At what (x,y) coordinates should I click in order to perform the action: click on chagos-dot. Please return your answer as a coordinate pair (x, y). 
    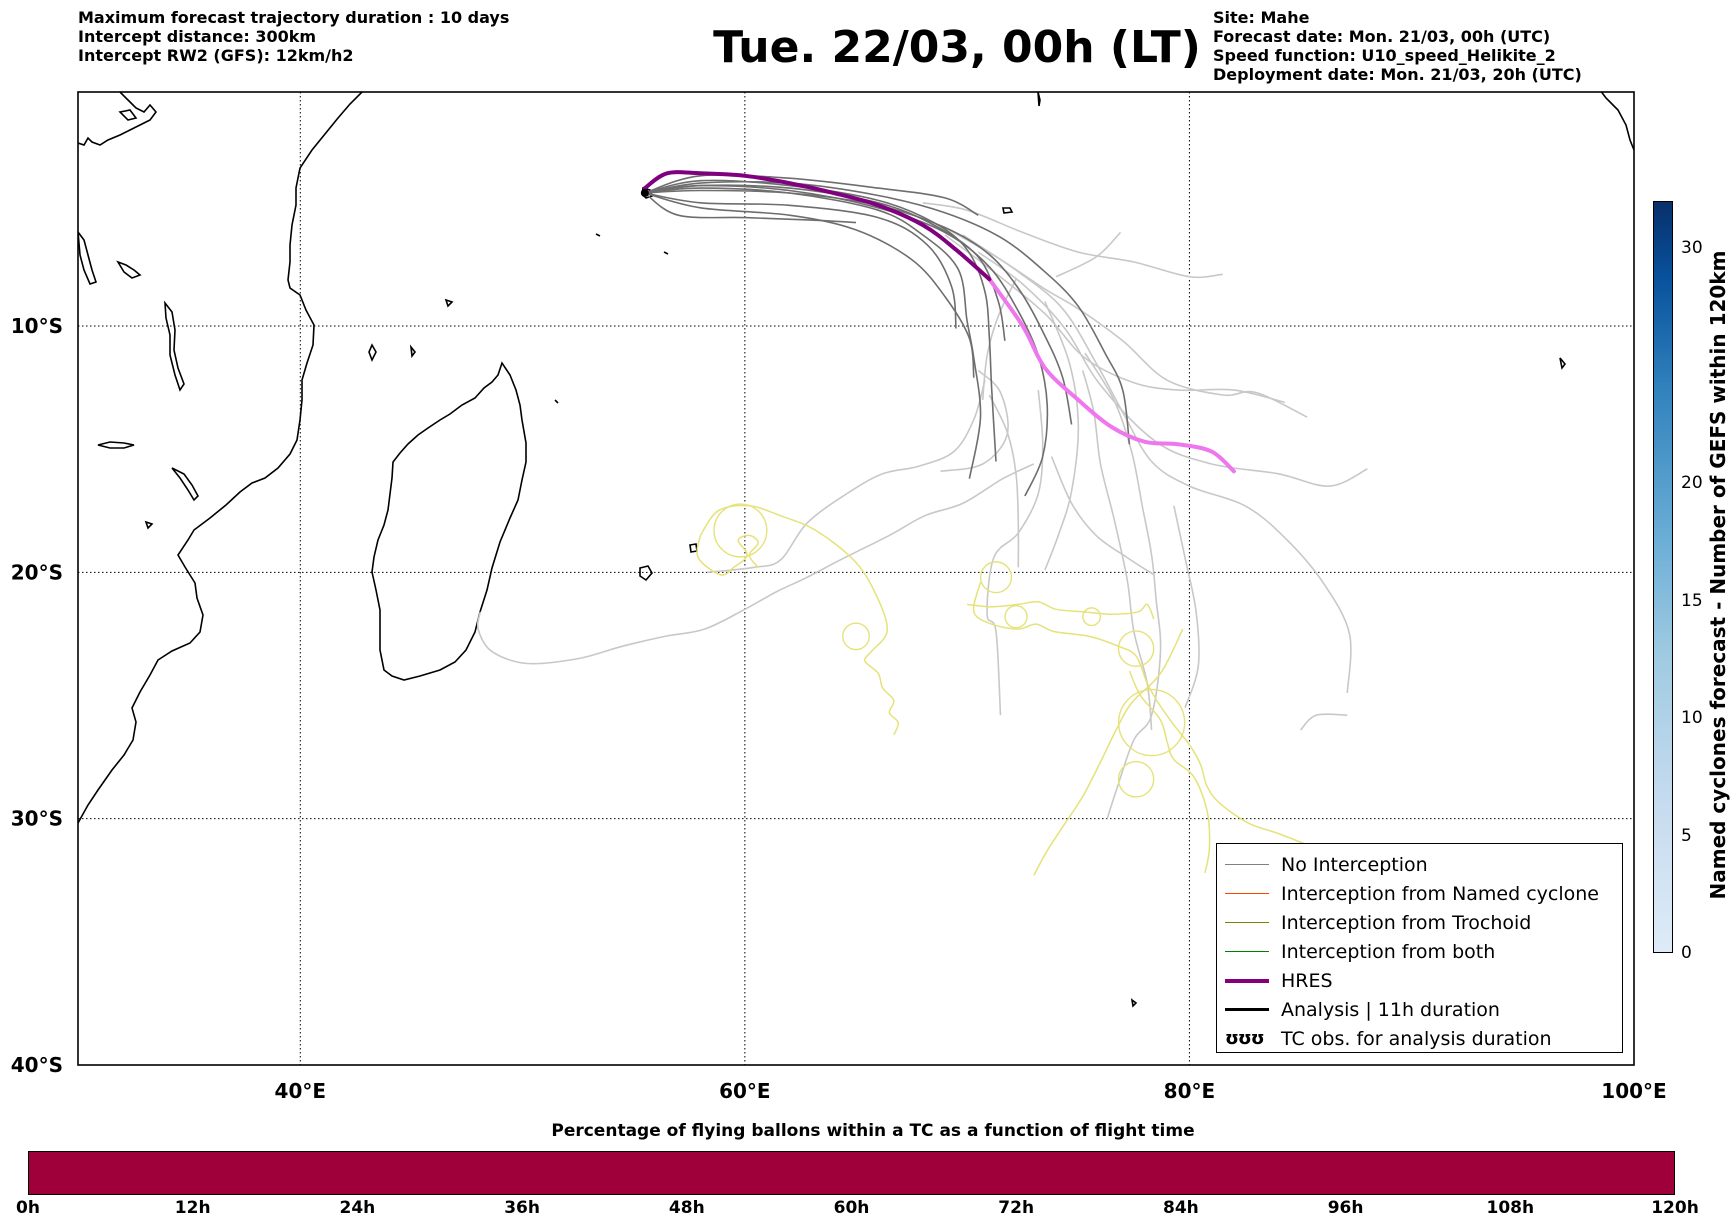
    Looking at the image, I should click on (1563, 363).